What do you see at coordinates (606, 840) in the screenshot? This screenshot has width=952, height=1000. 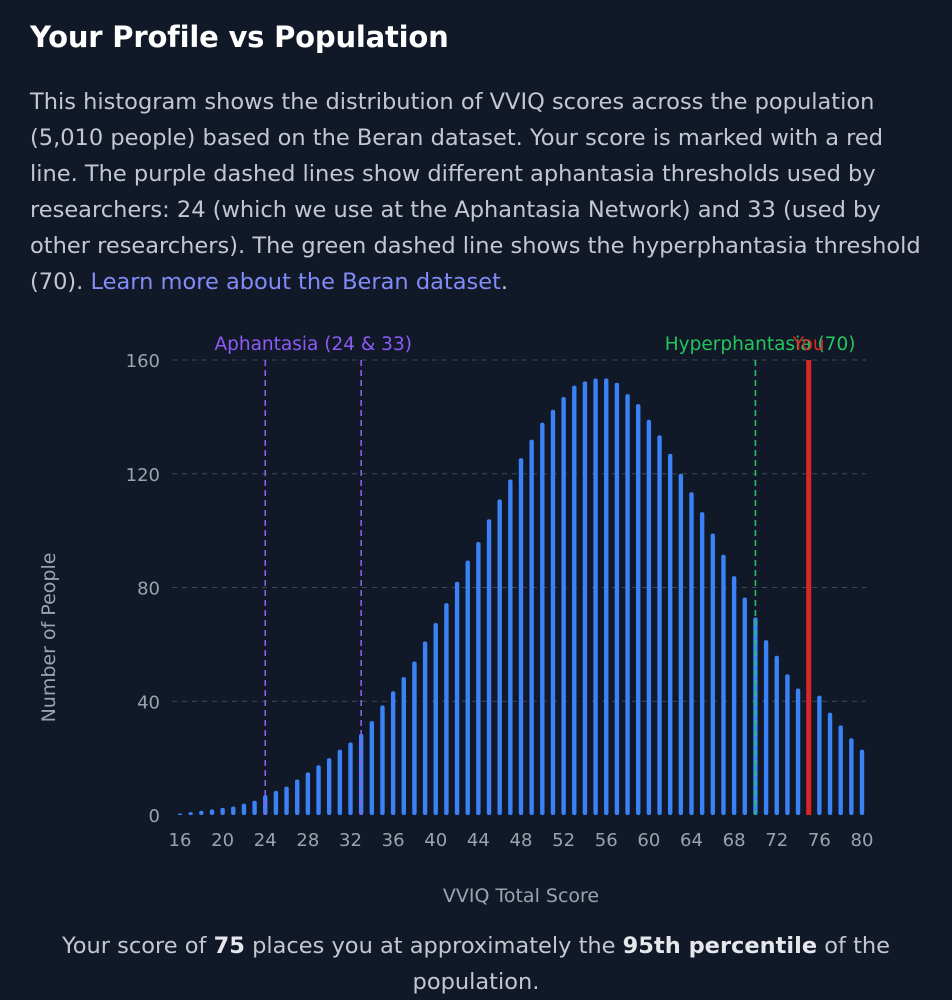 I see `x-tick-label: 56` at bounding box center [606, 840].